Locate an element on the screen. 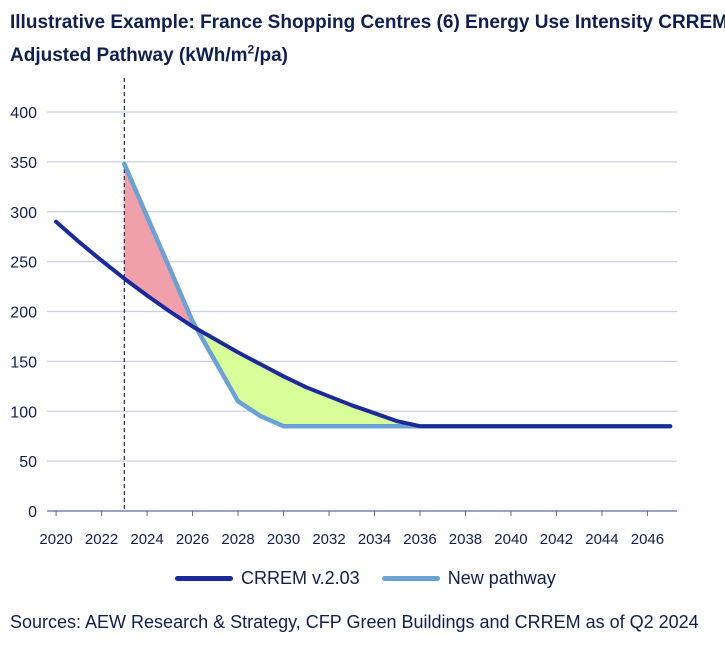 The width and height of the screenshot is (725, 657). x-tick-label-2034: 2034 is located at coordinates (374, 539).